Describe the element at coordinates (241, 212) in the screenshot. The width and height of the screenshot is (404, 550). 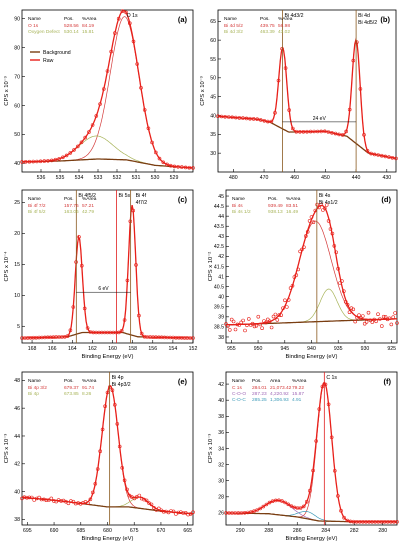
I see `table-cell: Bi 4s 1/2` at that location.